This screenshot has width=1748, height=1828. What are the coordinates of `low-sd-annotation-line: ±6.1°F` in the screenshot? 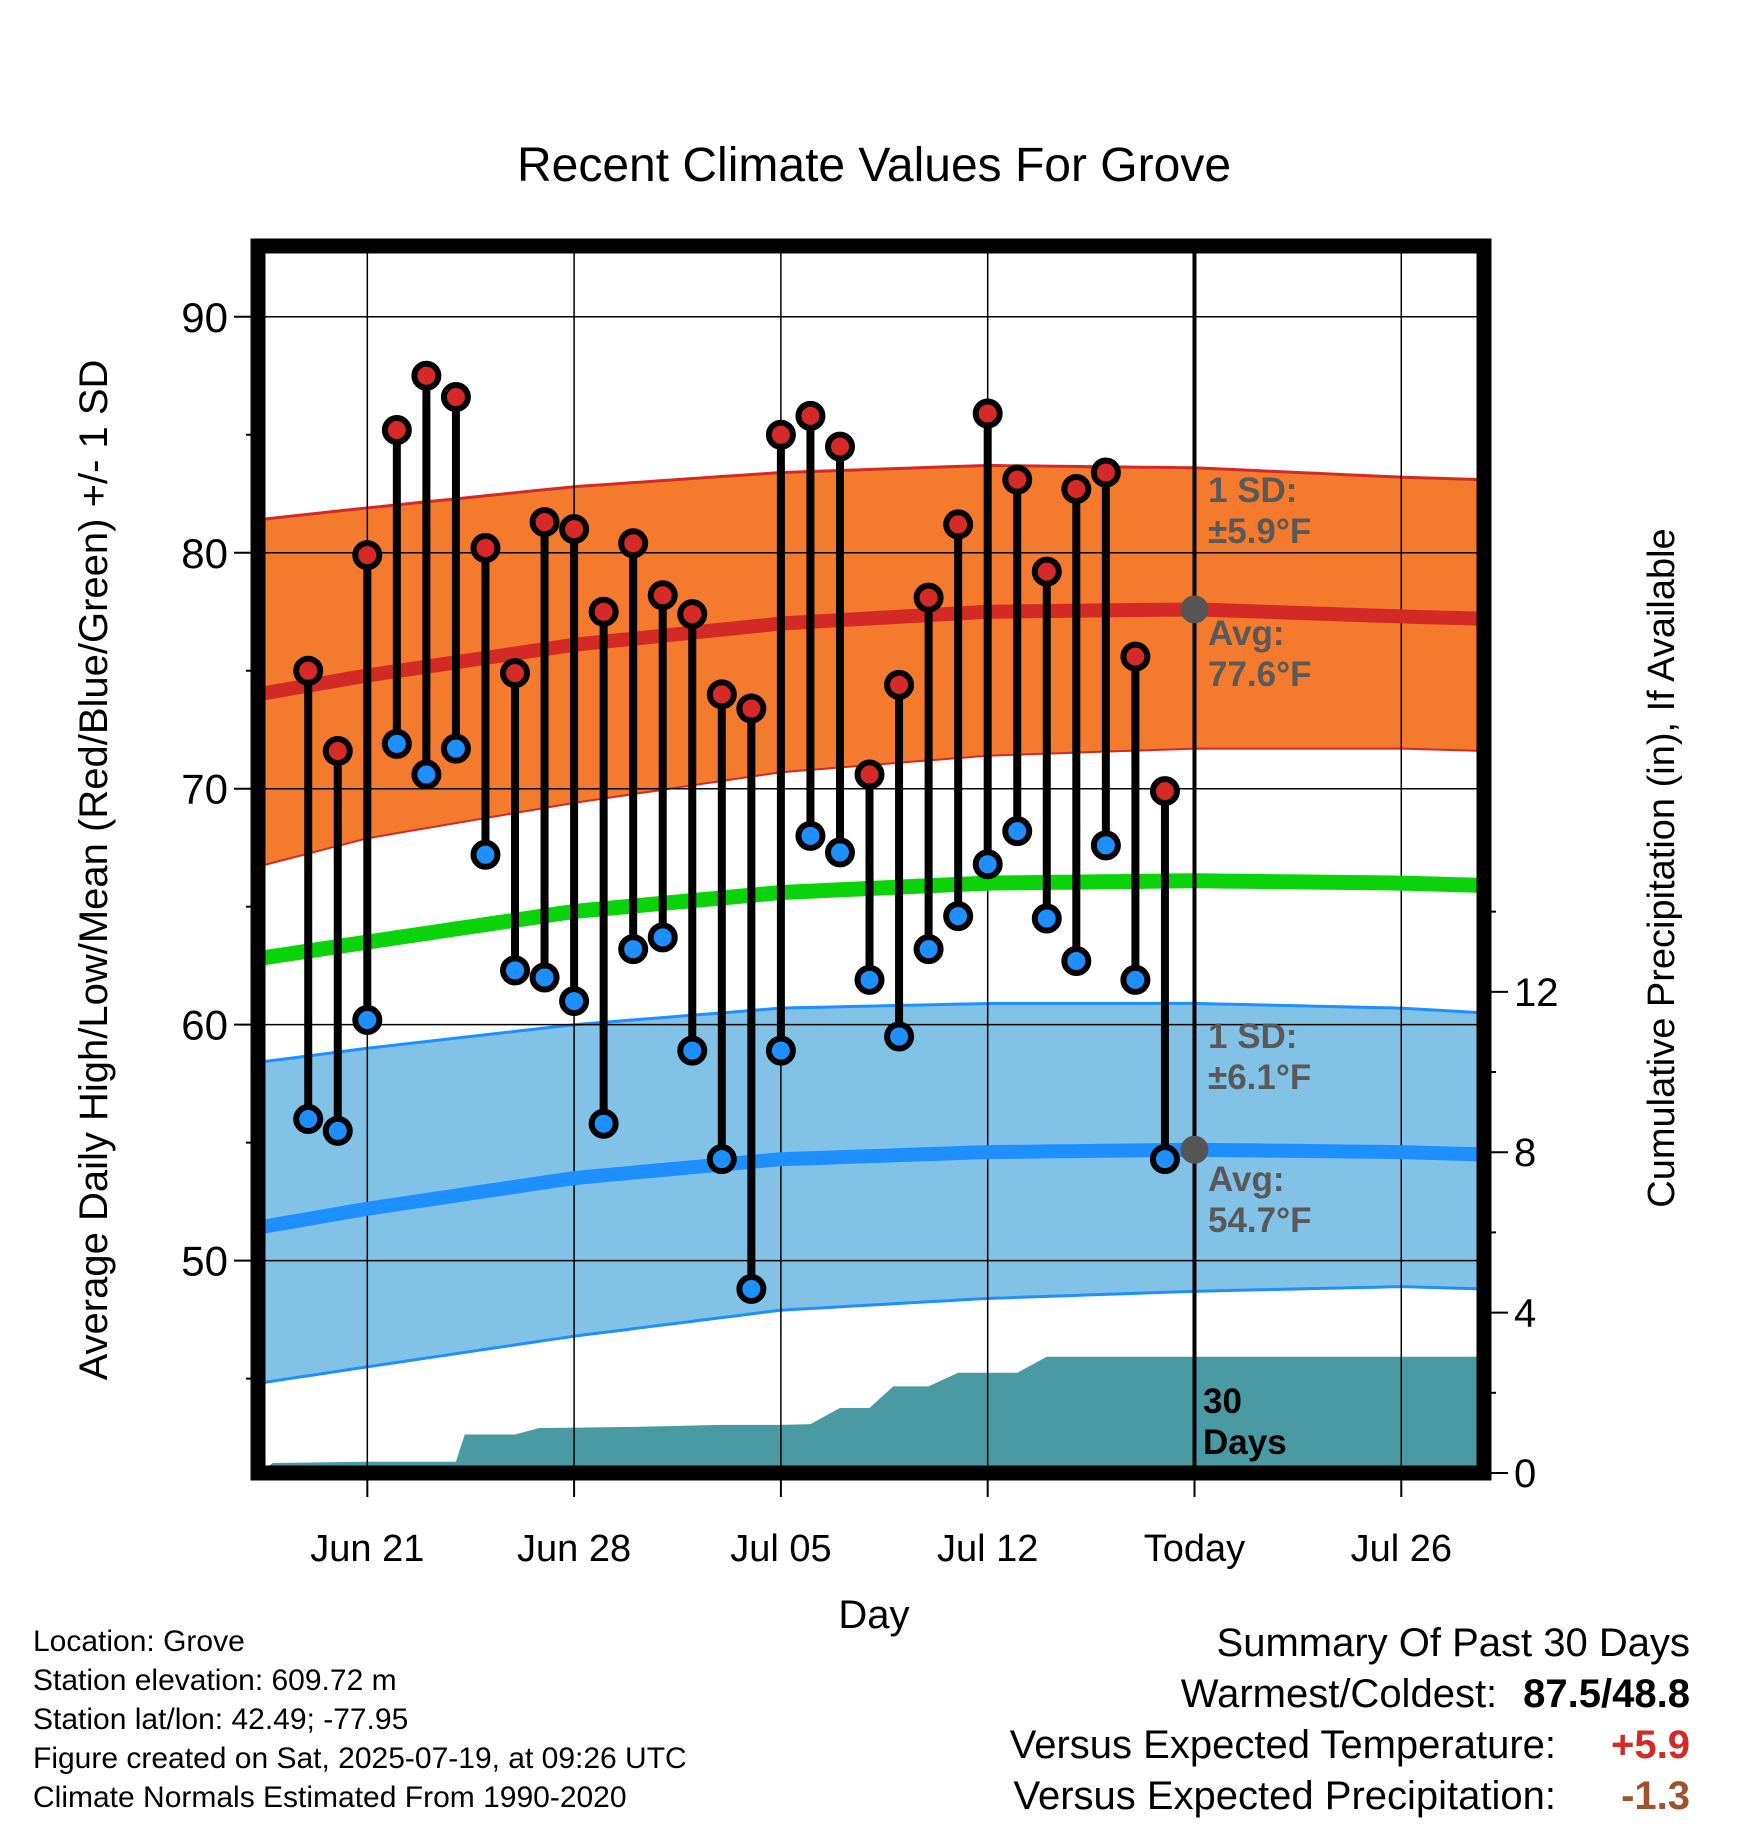 It's located at (1259, 1077).